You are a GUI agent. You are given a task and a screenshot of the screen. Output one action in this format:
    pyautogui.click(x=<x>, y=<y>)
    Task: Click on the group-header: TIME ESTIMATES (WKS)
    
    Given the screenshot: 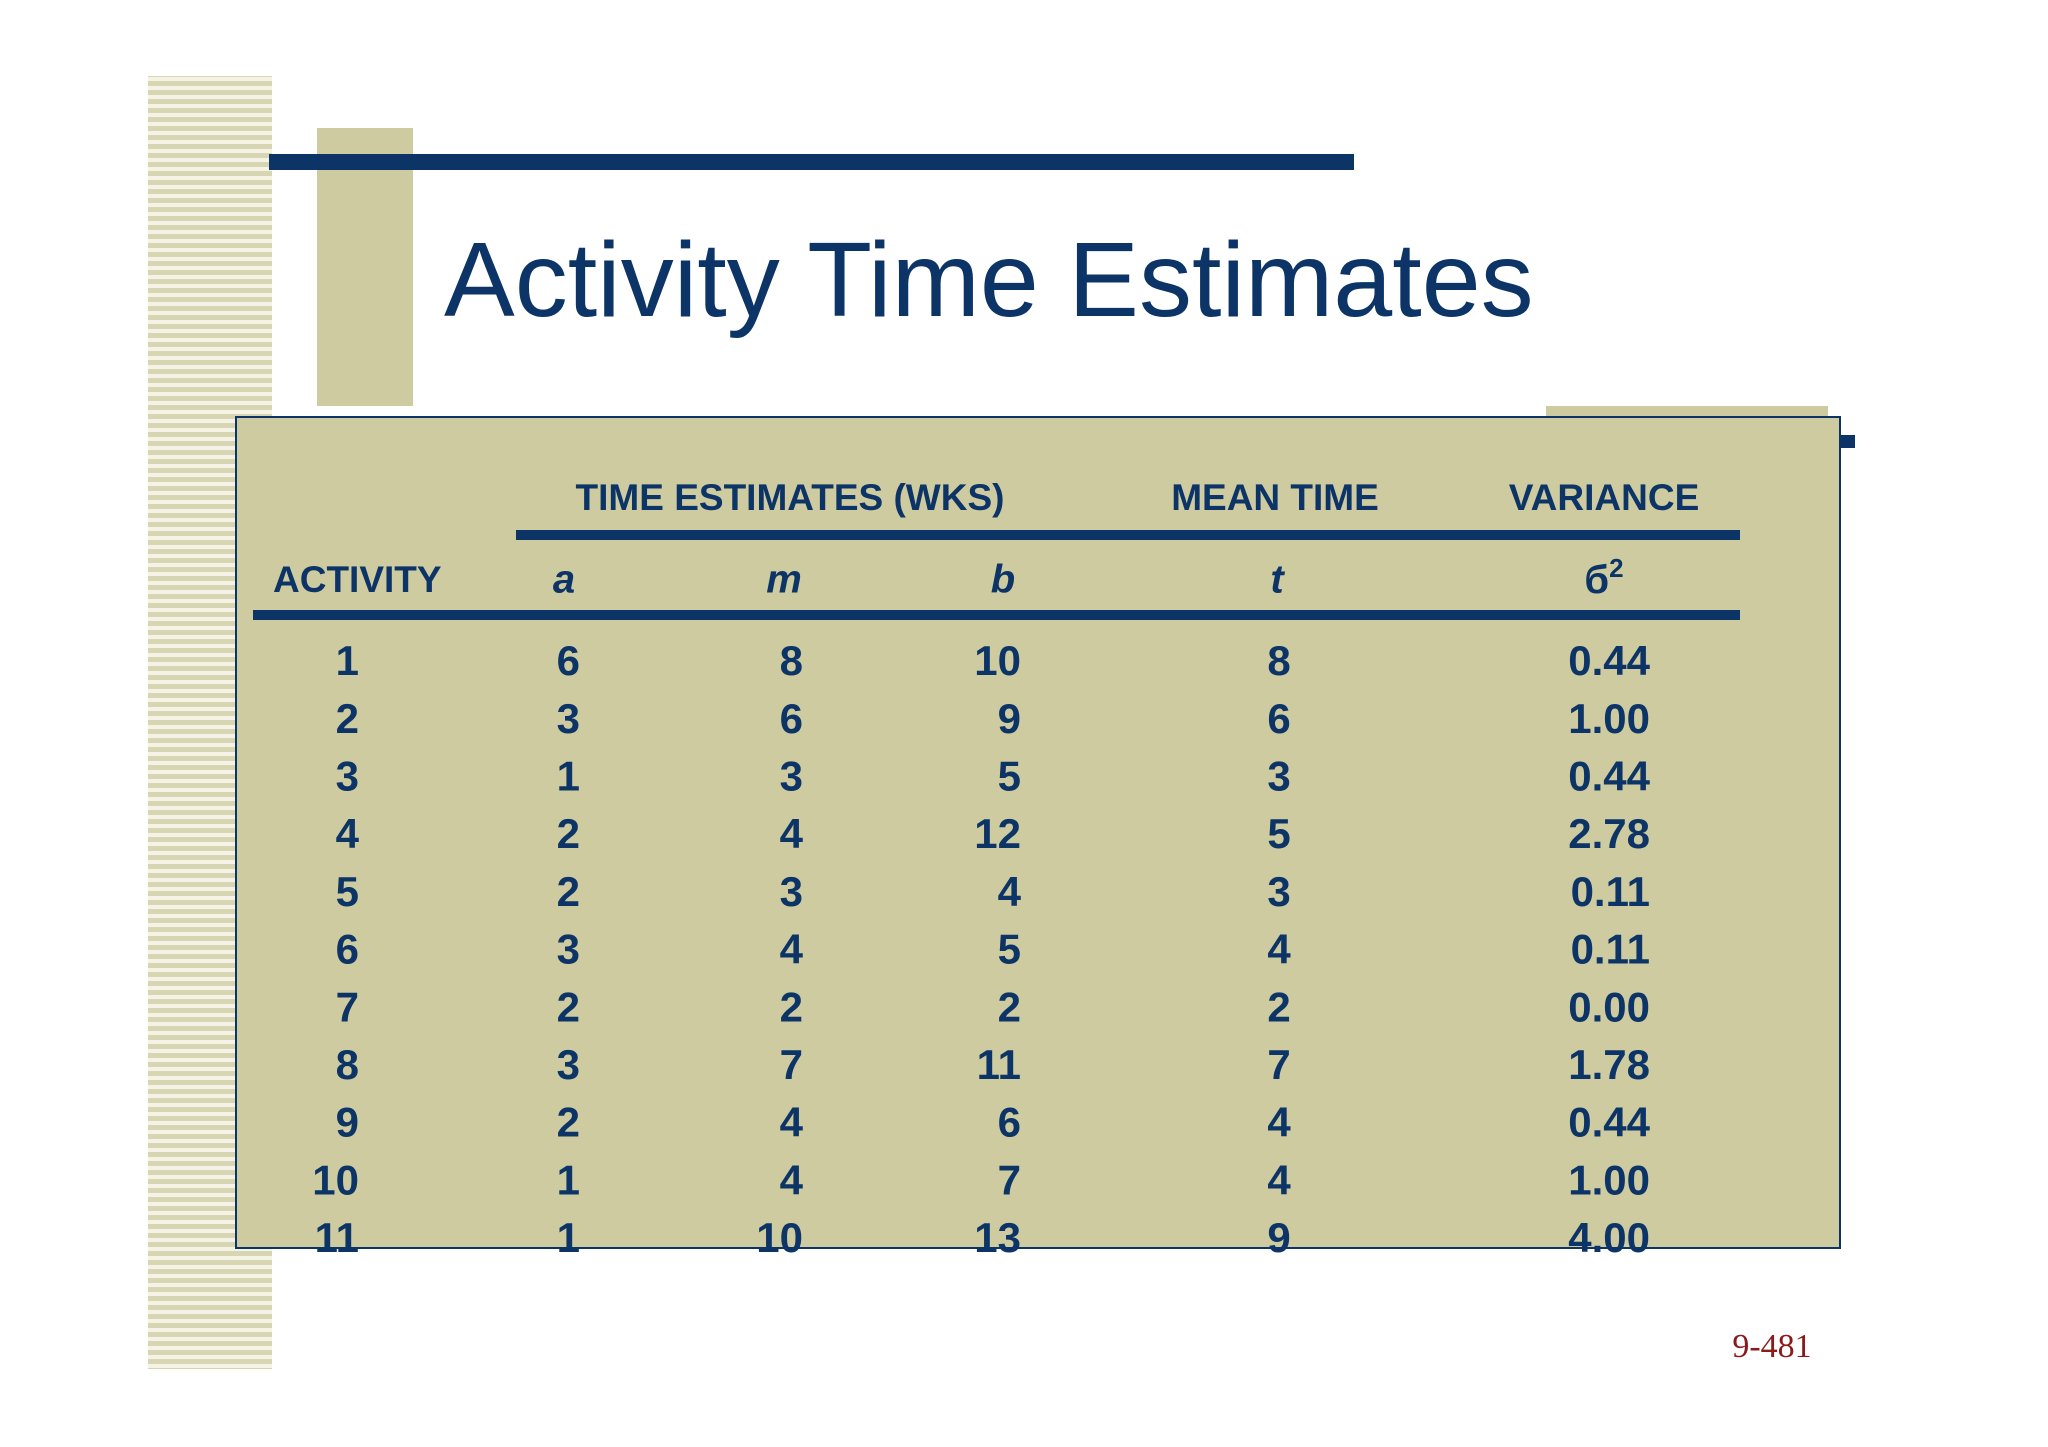 What is the action you would take?
    pyautogui.click(x=790, y=497)
    